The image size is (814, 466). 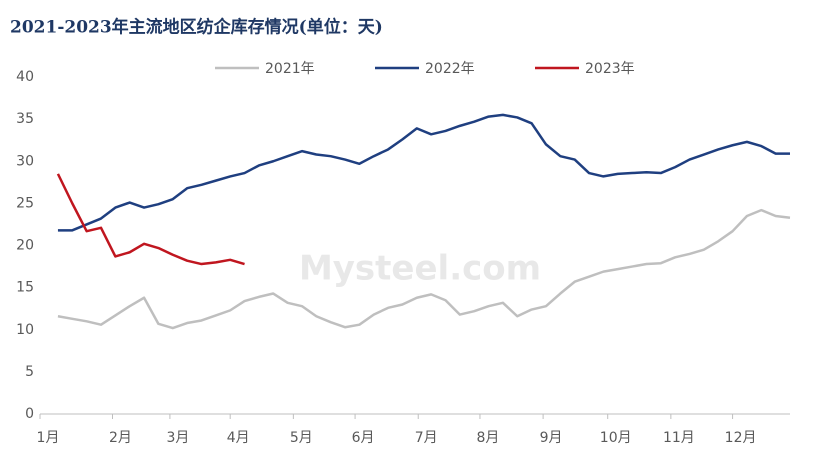 What do you see at coordinates (610, 69) in the screenshot?
I see `legend-label: 2023年` at bounding box center [610, 69].